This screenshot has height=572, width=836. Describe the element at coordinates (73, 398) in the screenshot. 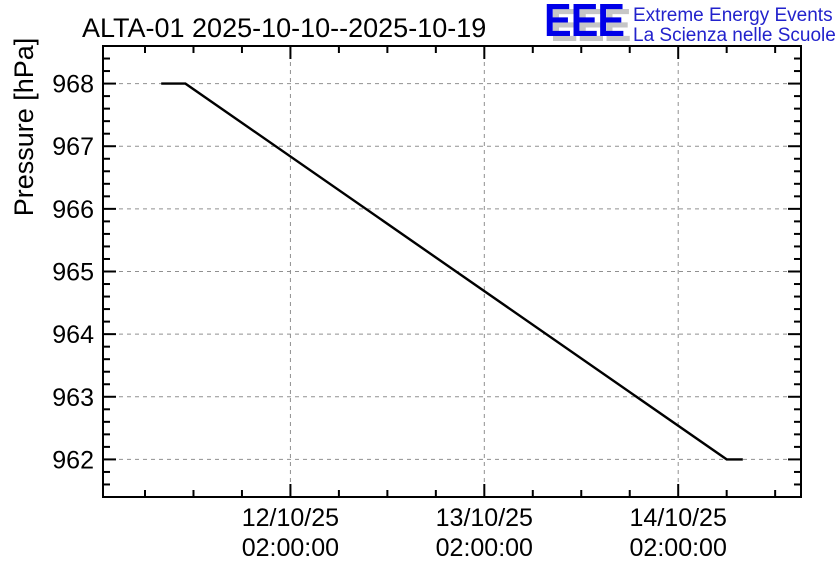

I see `y-tick-label: 963` at that location.